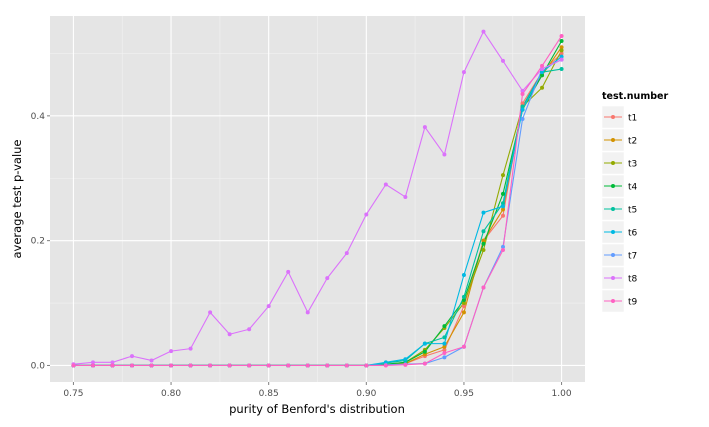  What do you see at coordinates (634, 202) in the screenshot?
I see `legend: test.number t1 t2 t3 t4 t5 t6 t7 t8 t9` at bounding box center [634, 202].